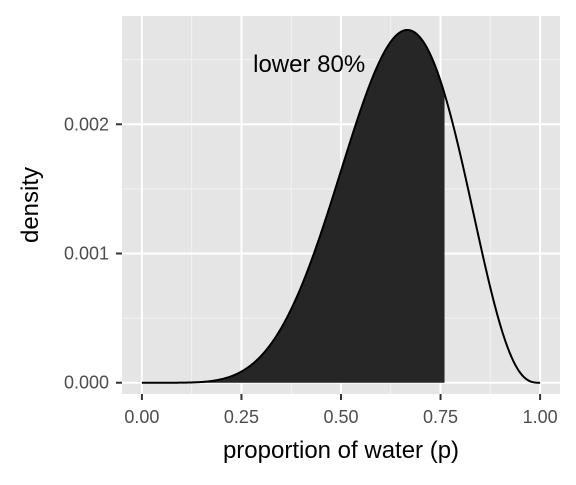 This screenshot has width=576, height=485. Describe the element at coordinates (340, 417) in the screenshot. I see `x-tick-label: 0.50` at that location.